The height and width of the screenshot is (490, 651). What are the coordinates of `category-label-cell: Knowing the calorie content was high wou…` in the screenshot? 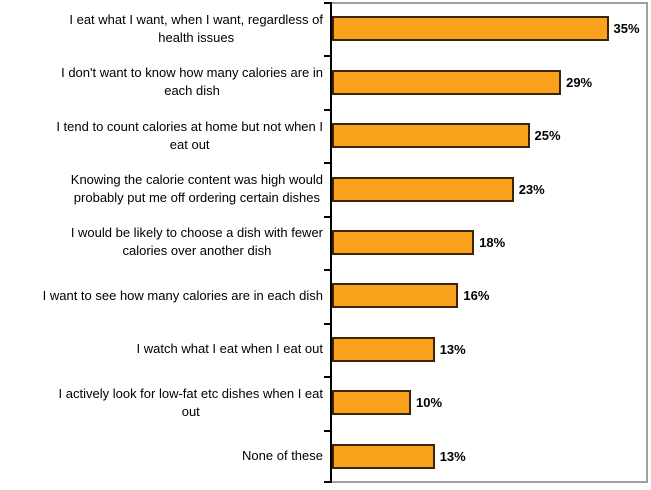 It's located at (166, 189).